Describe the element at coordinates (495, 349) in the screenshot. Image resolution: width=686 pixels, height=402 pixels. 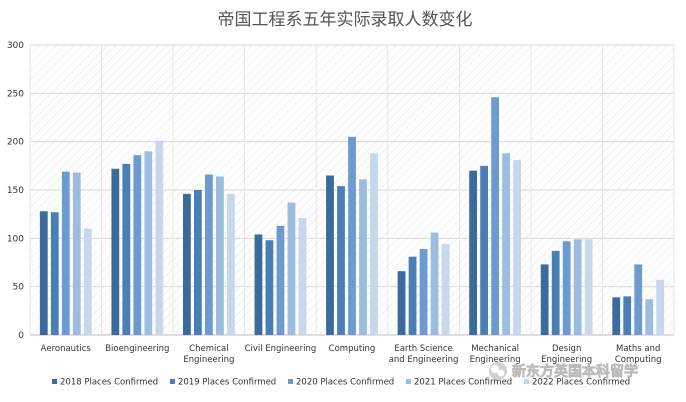
I see `x-tick-label: Mechanical` at that location.